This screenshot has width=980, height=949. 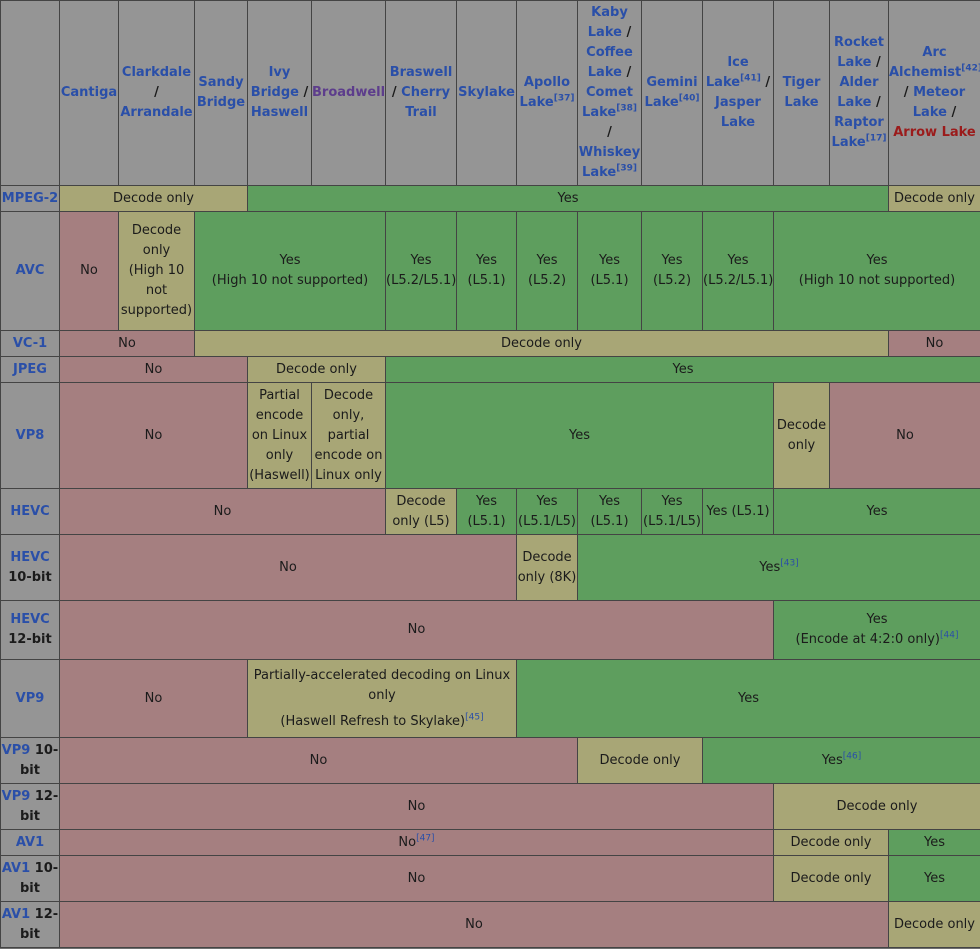 What do you see at coordinates (689, 98) in the screenshot?
I see `citation: [40]` at bounding box center [689, 98].